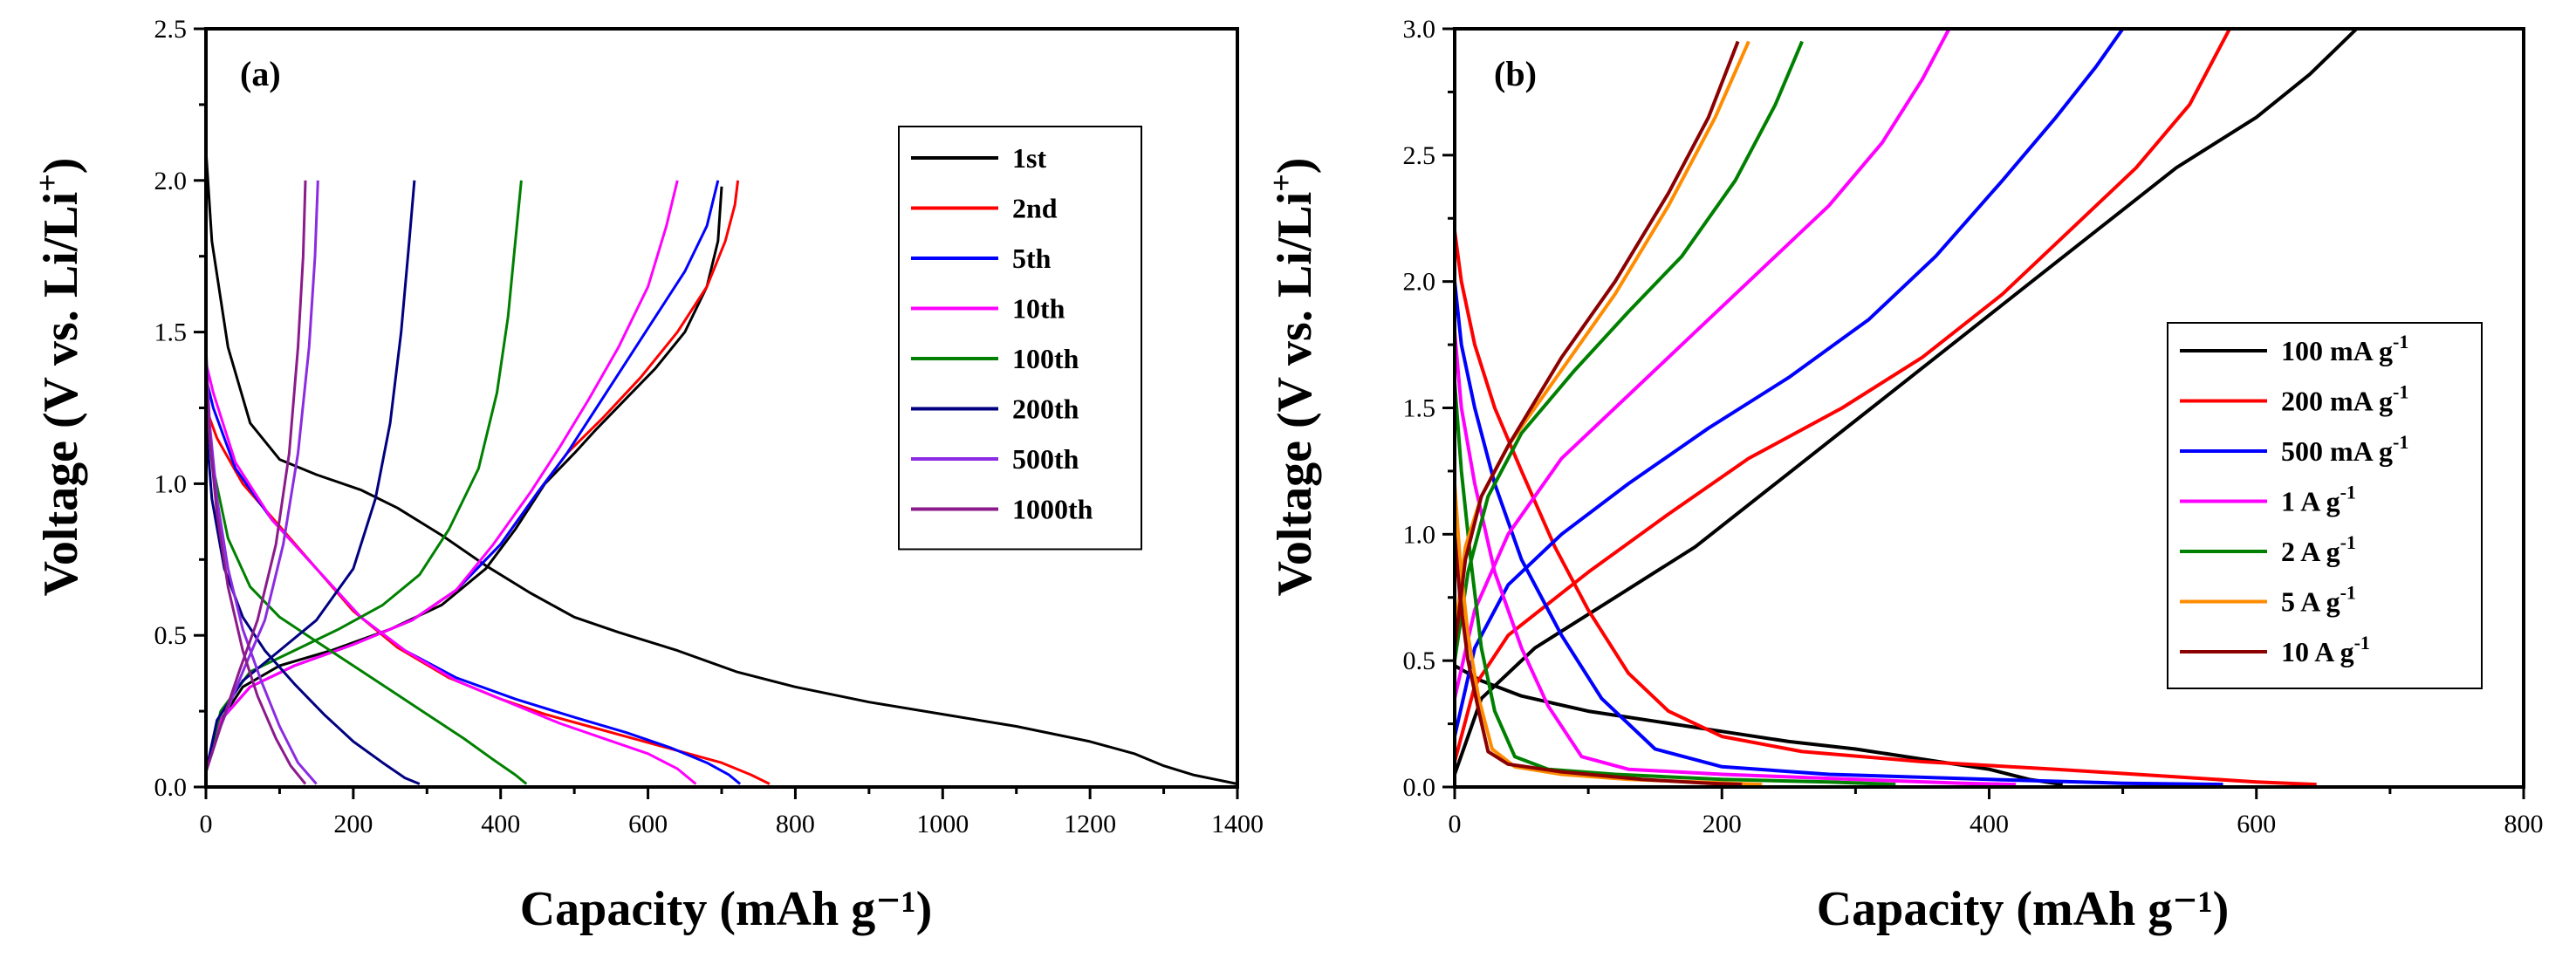 The image size is (2576, 958). I want to click on y-tick-label-b: 0.0, so click(1419, 787).